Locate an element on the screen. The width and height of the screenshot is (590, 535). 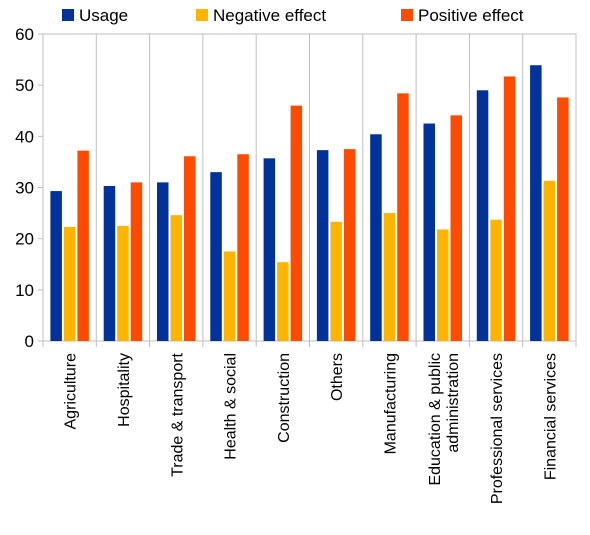
category-label: Manufacturing is located at coordinates (390, 403).